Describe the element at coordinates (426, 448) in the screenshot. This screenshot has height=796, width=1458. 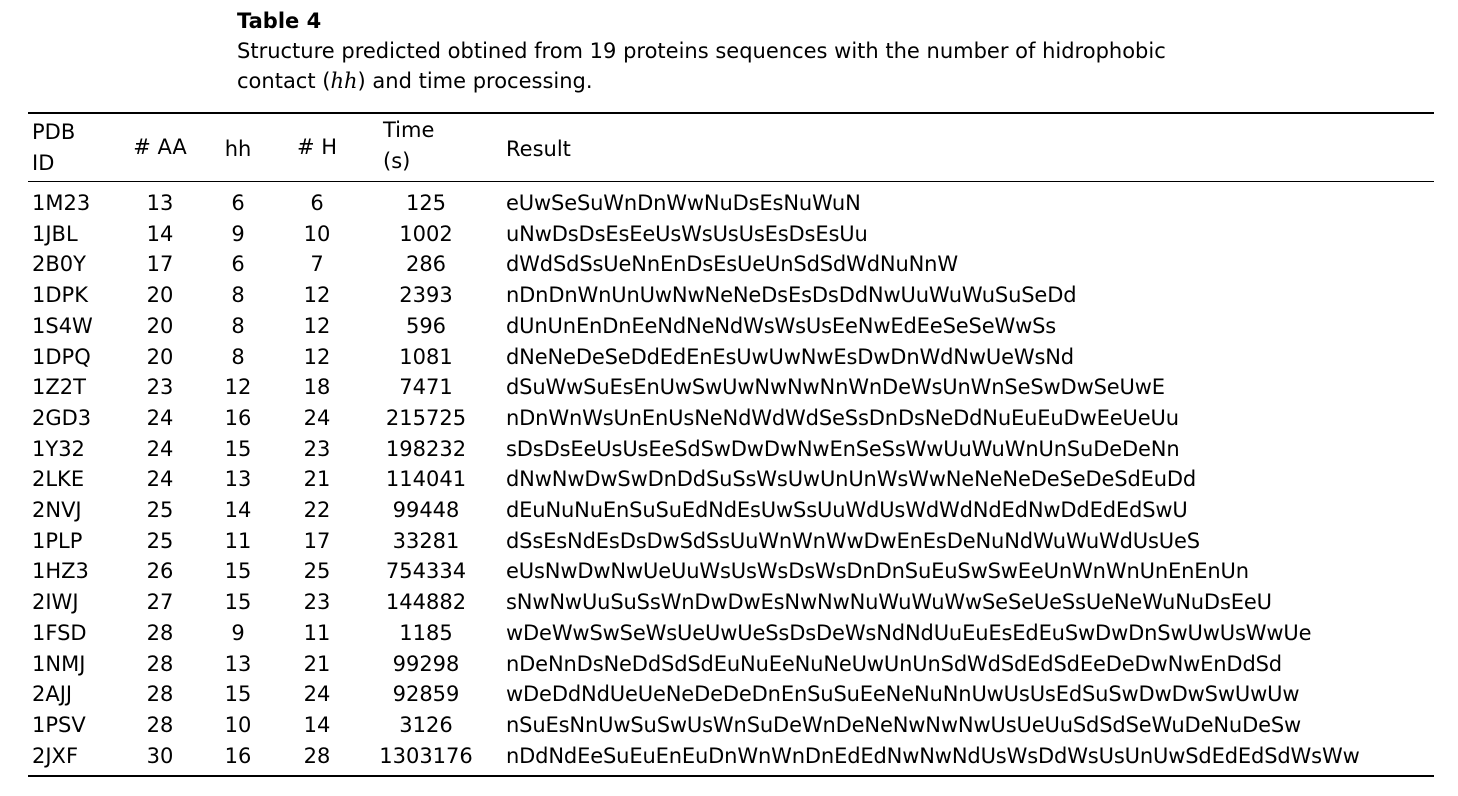
I see `cell-time: 198232` at that location.